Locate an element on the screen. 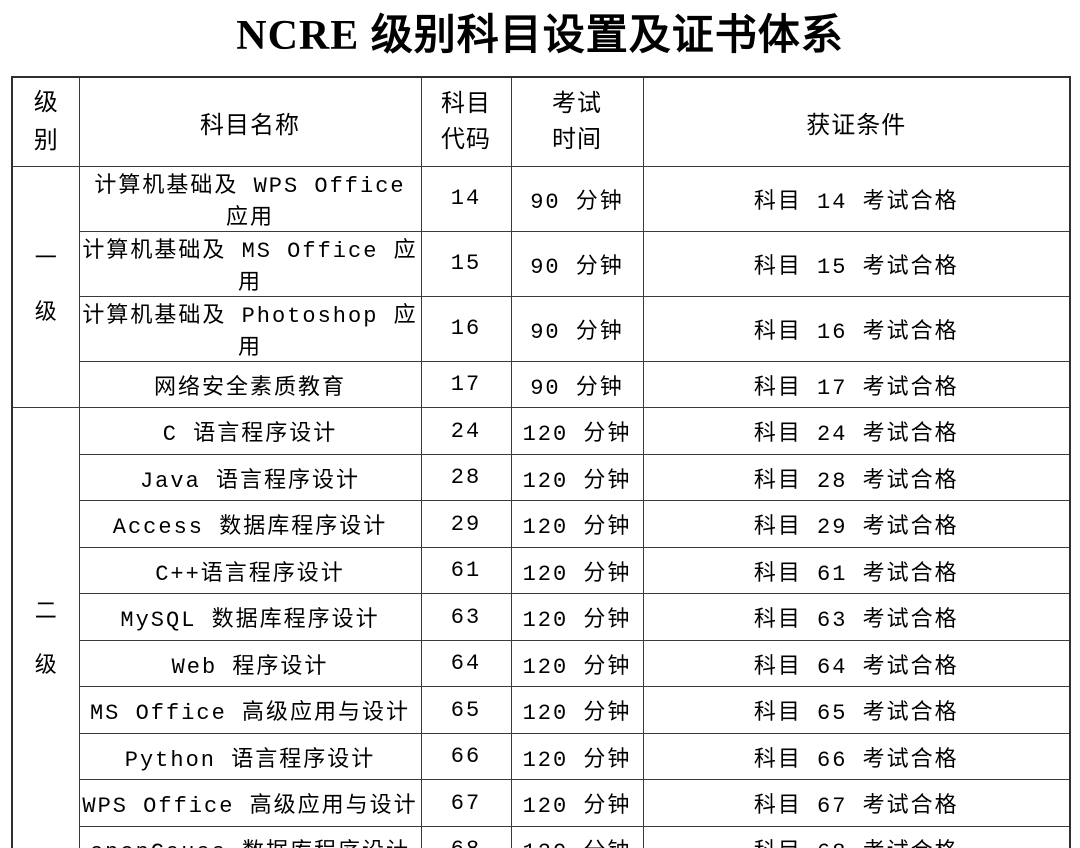 This screenshot has width=1080, height=848. subject-cell: openGauss 数据库程序设计 is located at coordinates (250, 836).